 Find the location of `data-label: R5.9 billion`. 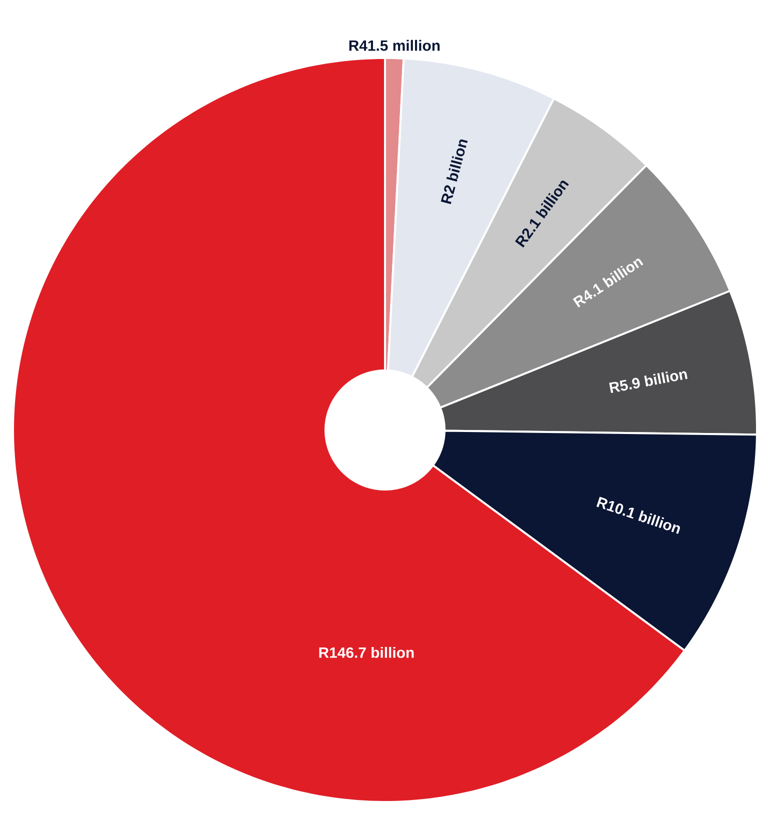

data-label: R5.9 billion is located at coordinates (648, 382).